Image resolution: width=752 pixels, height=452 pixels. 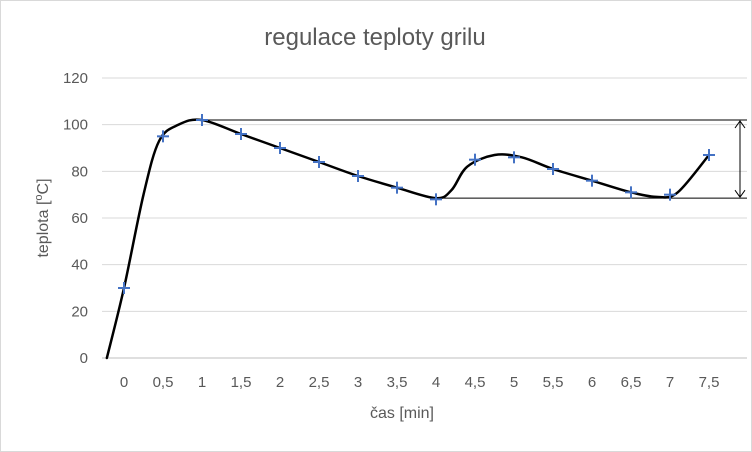 What do you see at coordinates (402, 413) in the screenshot?
I see `x-axis-label: čas [min]` at bounding box center [402, 413].